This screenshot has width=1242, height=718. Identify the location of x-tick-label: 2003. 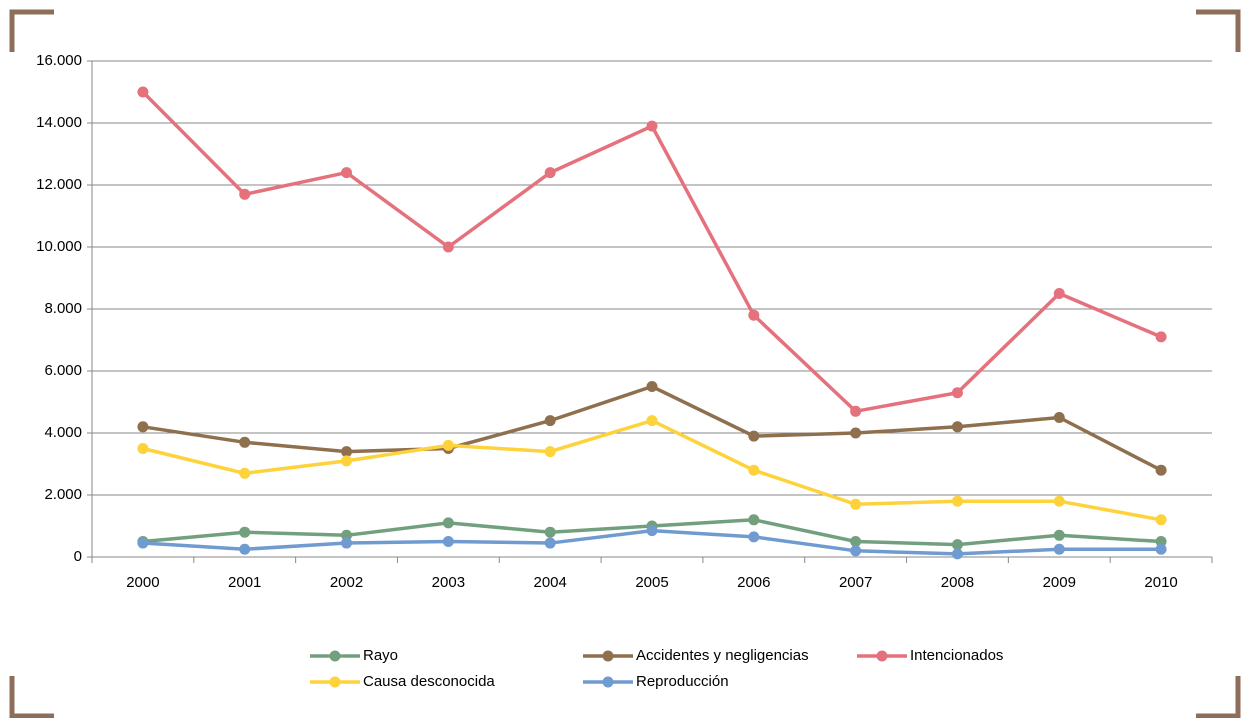
(448, 582).